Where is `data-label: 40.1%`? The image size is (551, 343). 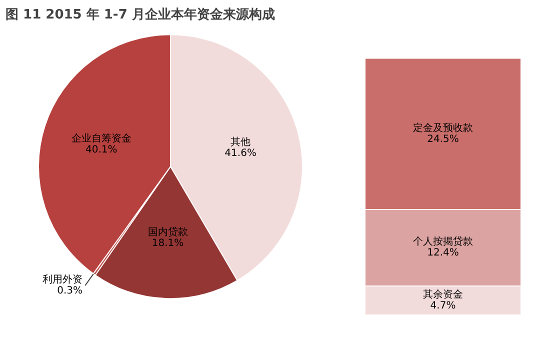 data-label: 40.1% is located at coordinates (102, 150).